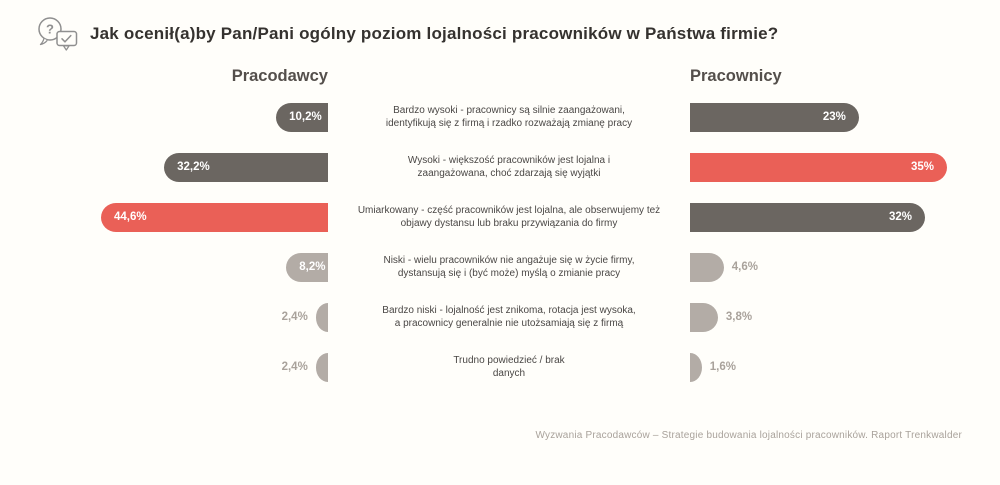  Describe the element at coordinates (214, 267) in the screenshot. I see `employers-bar-cell: 8,2%` at that location.